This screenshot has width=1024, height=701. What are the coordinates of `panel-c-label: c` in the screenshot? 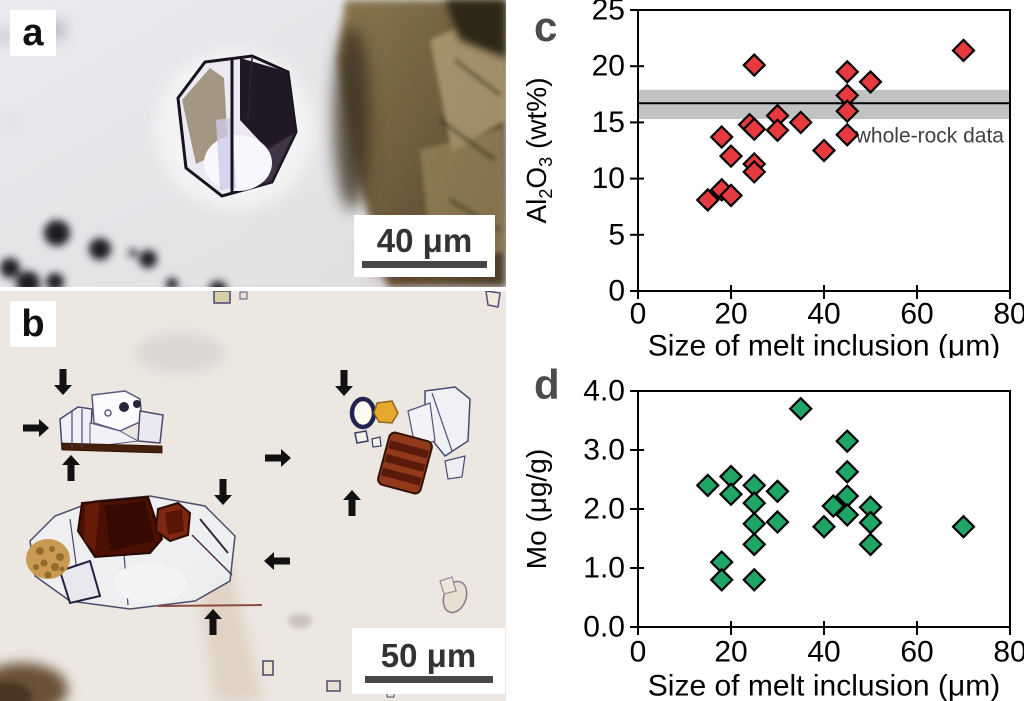 It's located at (546, 26).